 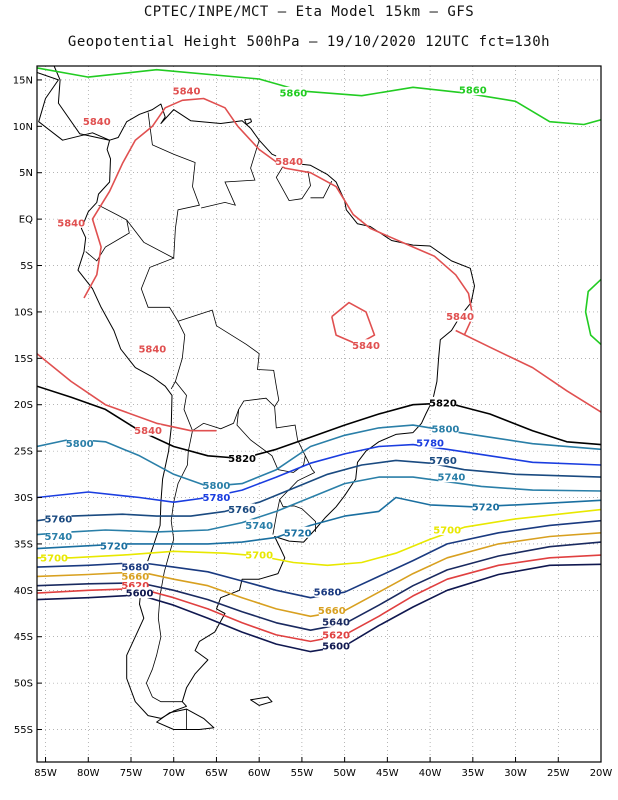 I want to click on contour-label: 5700, so click(x=54, y=558).